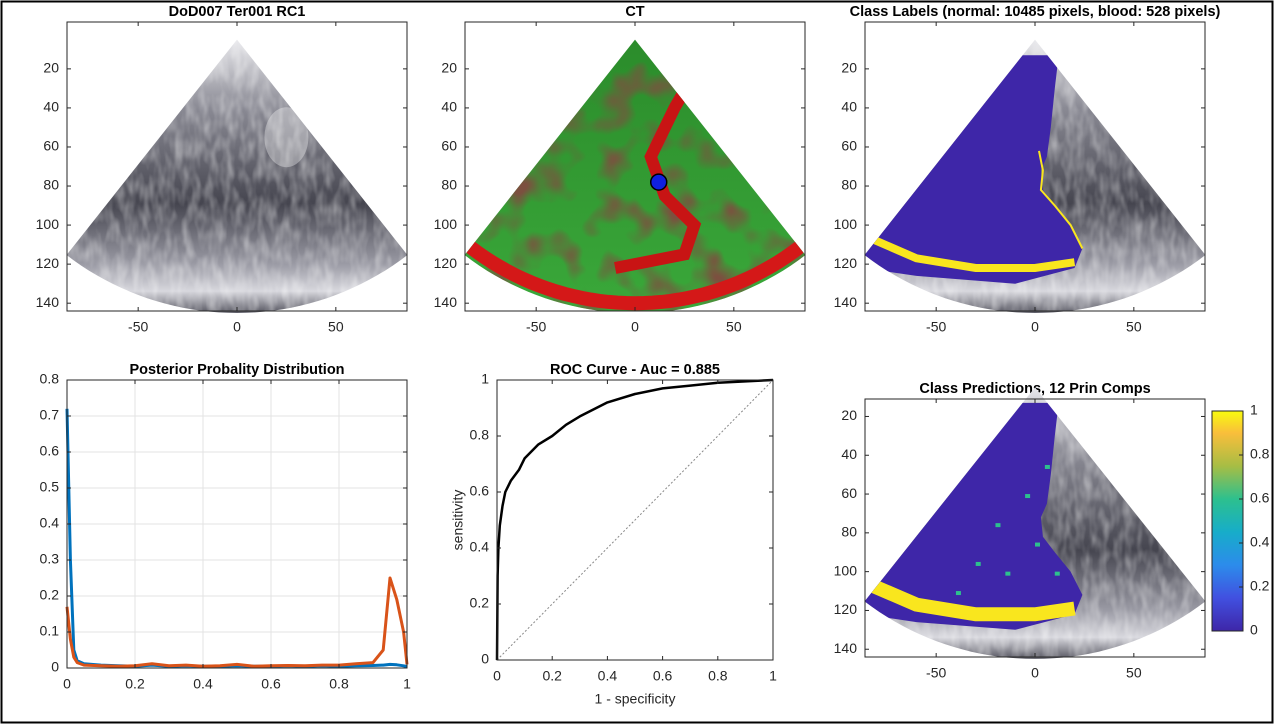 Image resolution: width=1275 pixels, height=725 pixels. What do you see at coordinates (635, 370) in the screenshot?
I see `panel-title: ROC Curve - Auc = 0.885` at bounding box center [635, 370].